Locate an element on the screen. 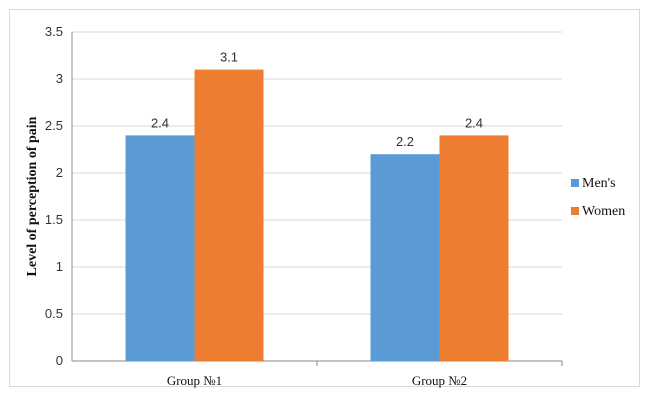 Image resolution: width=649 pixels, height=394 pixels. y-tick-label: 1.5 is located at coordinates (54, 219).